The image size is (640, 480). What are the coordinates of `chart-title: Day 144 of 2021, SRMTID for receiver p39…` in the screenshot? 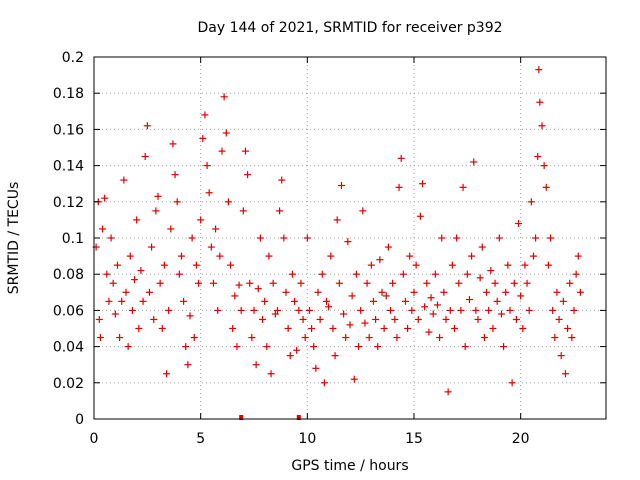 It's located at (349, 28).